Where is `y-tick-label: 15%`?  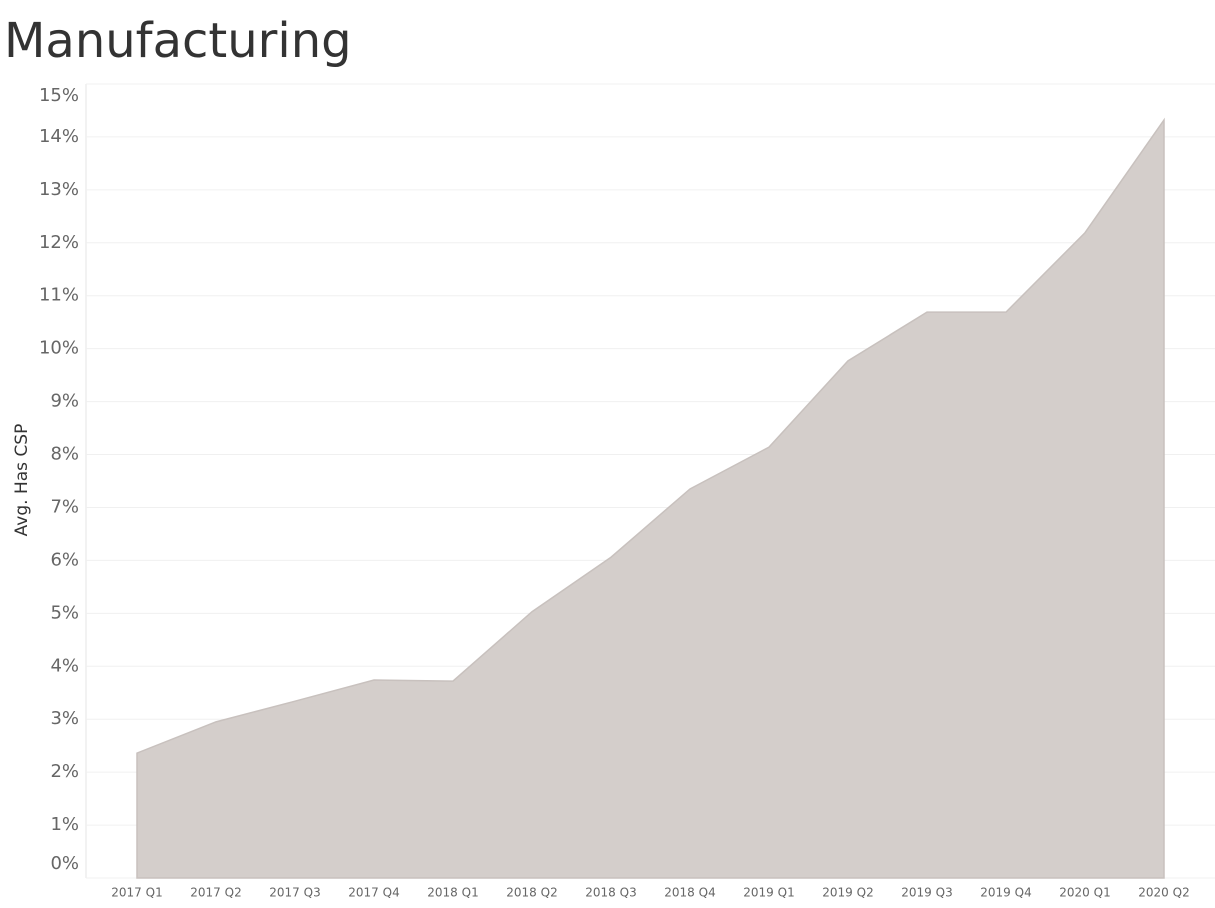
y-tick-label: 15% is located at coordinates (59, 95).